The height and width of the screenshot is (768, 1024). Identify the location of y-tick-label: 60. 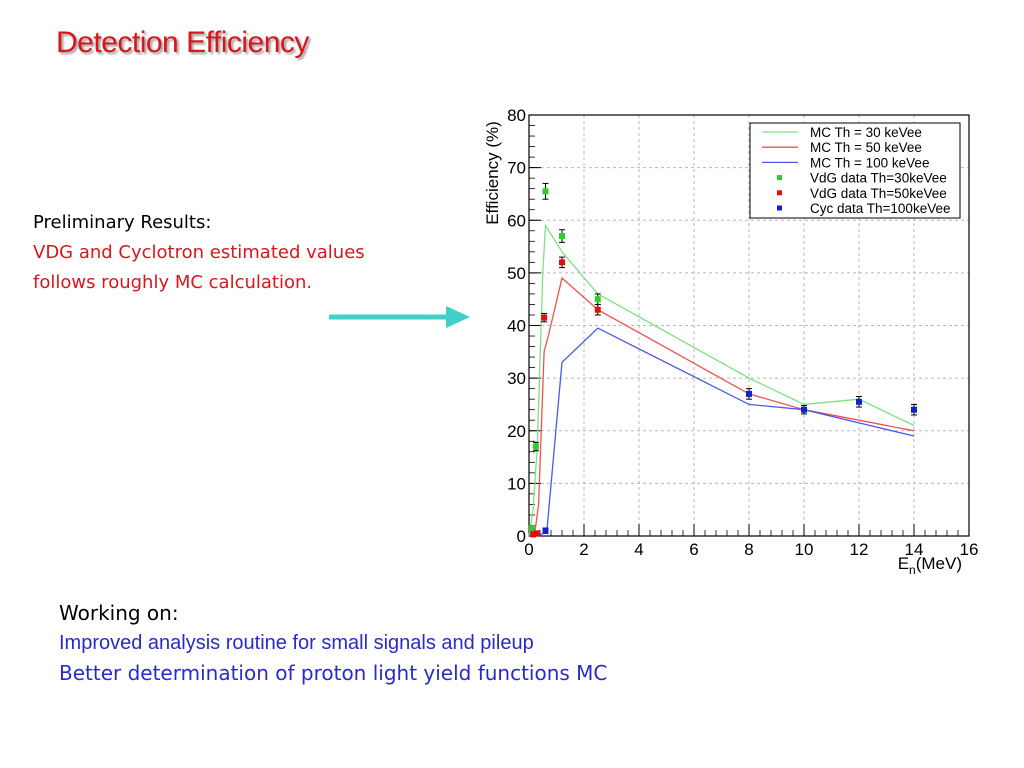
(516, 220).